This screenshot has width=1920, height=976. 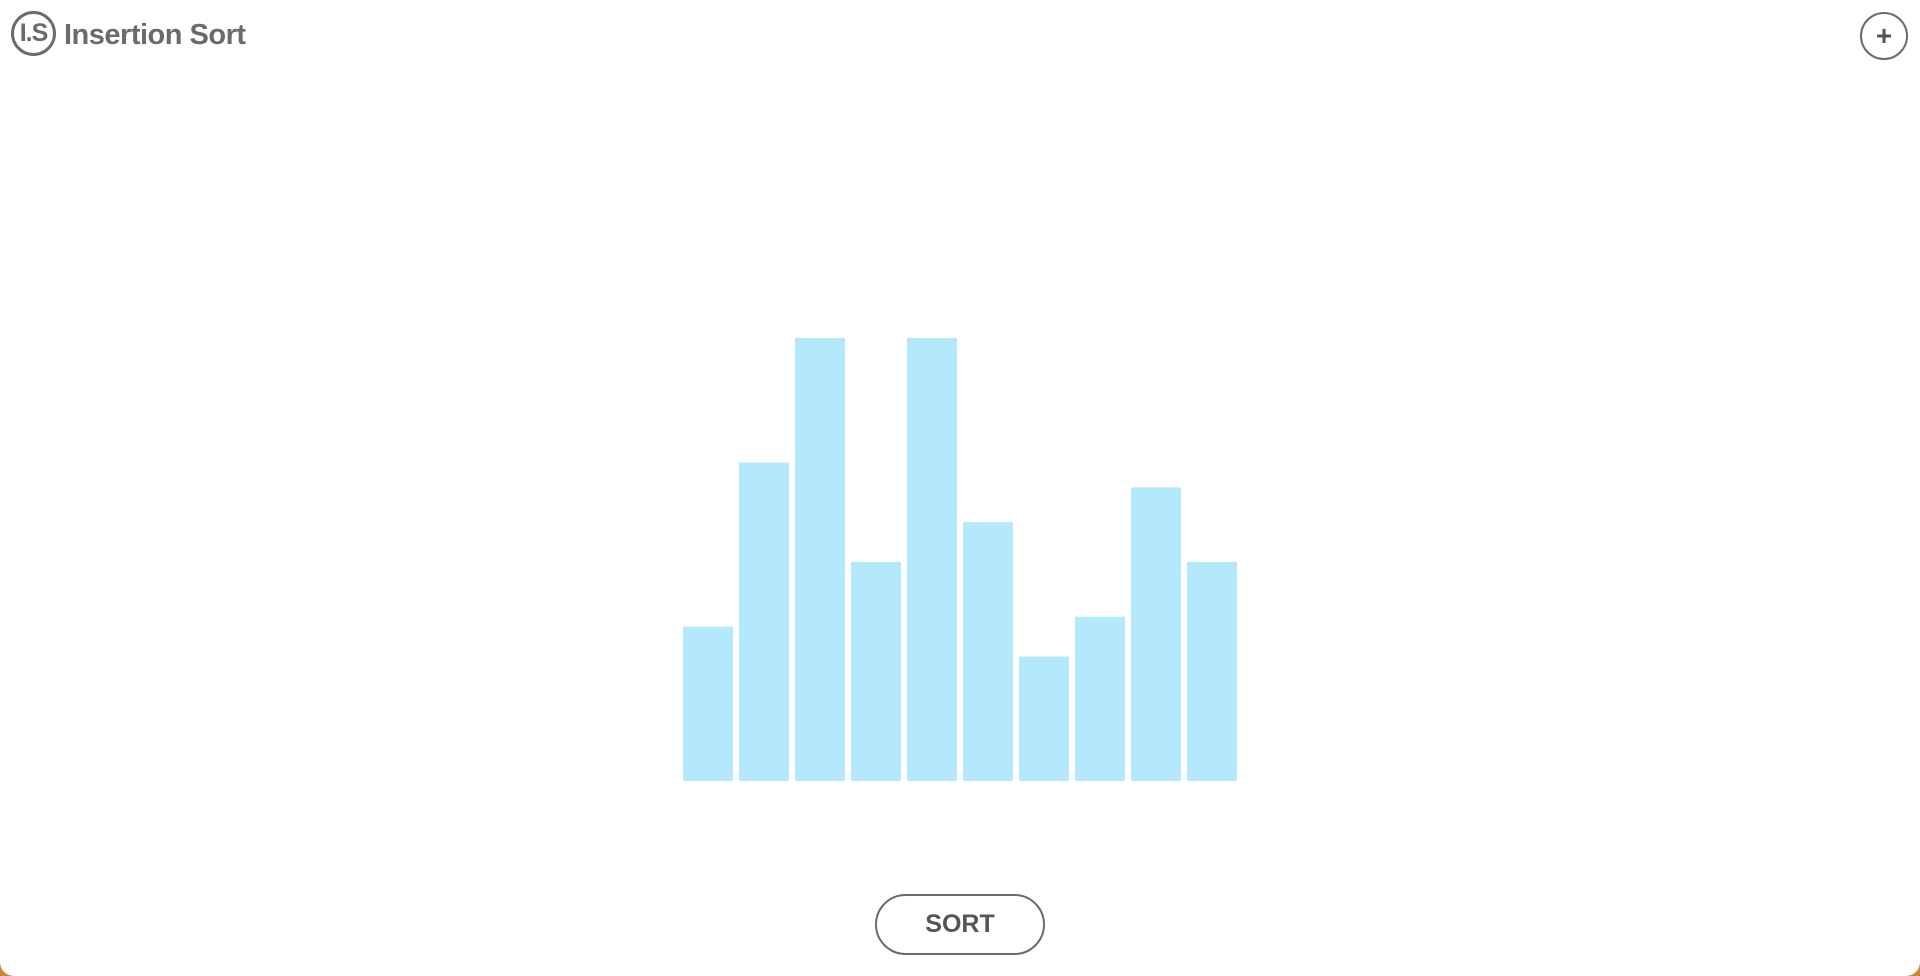 I want to click on logo-text: I.S, so click(x=34, y=33).